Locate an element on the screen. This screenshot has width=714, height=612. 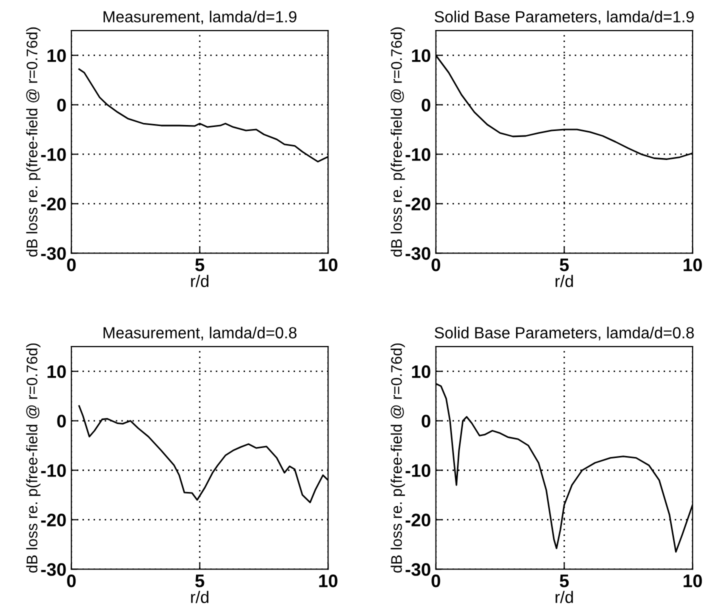
chart-title: Measurement, lamda/d=0.8 is located at coordinates (200, 333).